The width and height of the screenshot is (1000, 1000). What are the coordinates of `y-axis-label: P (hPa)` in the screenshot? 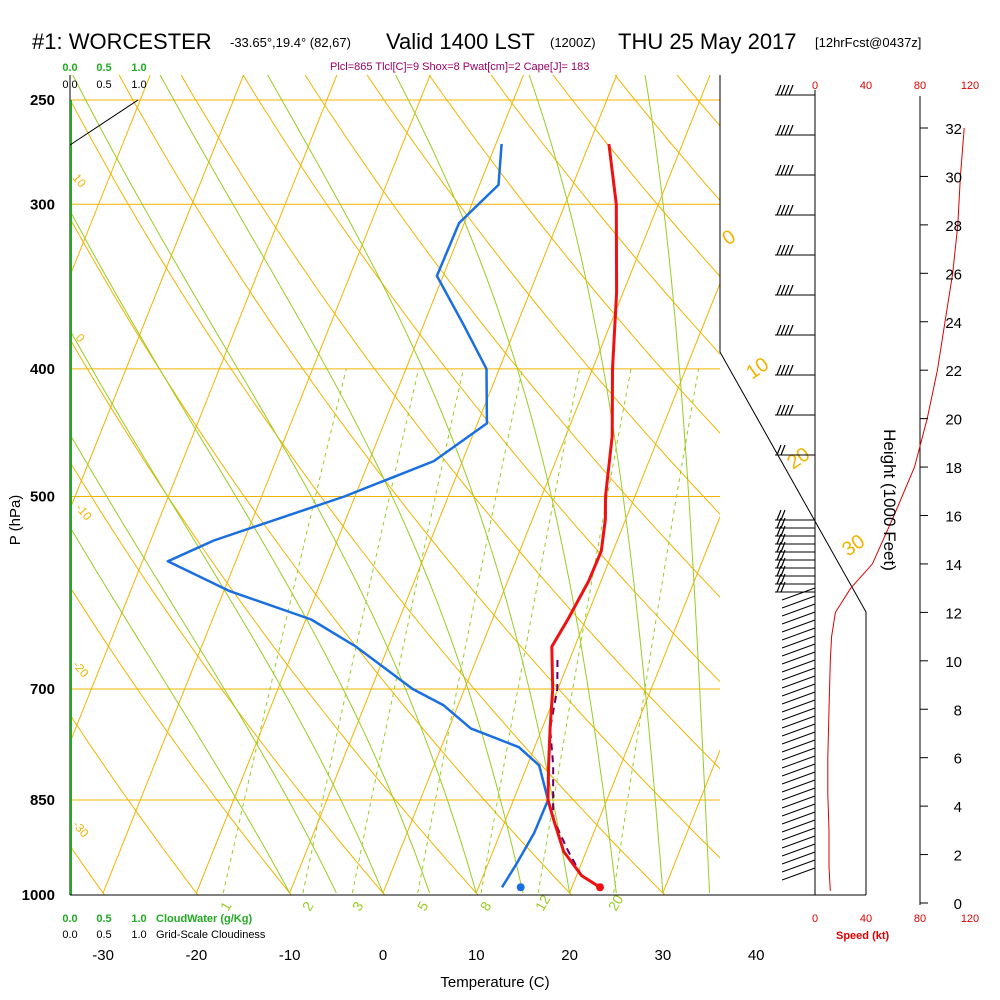 It's located at (15, 520).